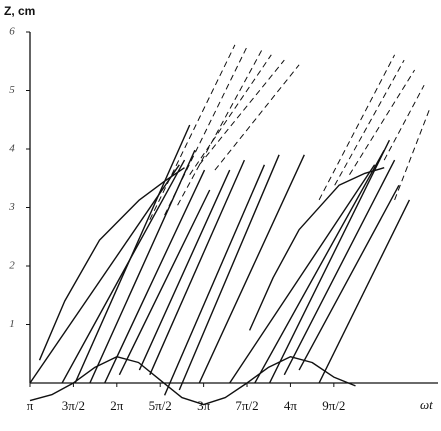  What do you see at coordinates (30, 405) in the screenshot?
I see `x-tick-label: π` at bounding box center [30, 405].